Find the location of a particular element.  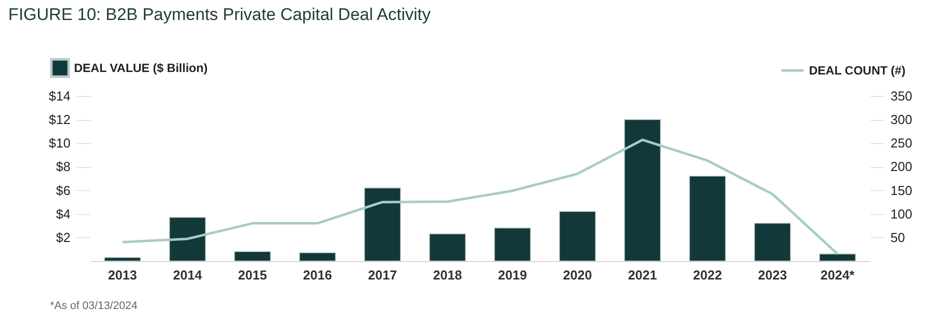

x-tick-label: 2023 is located at coordinates (772, 275).